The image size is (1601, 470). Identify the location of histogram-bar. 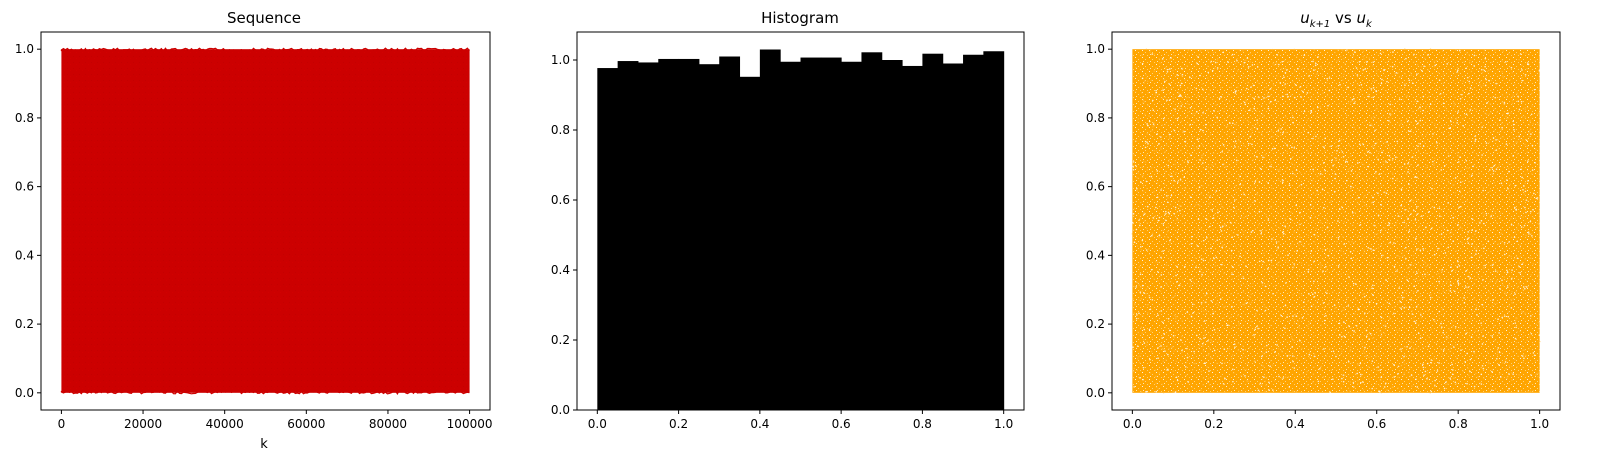
(689, 234).